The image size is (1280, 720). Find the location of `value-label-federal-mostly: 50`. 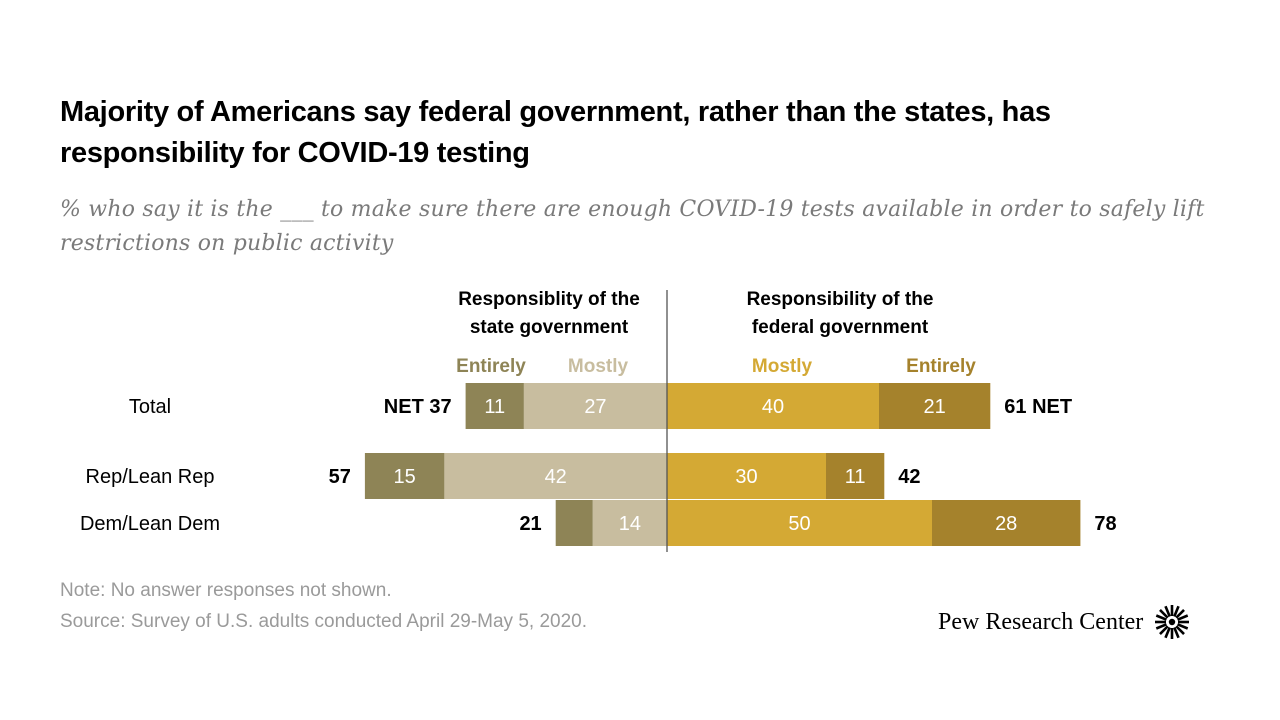

value-label-federal-mostly: 50 is located at coordinates (799, 524).